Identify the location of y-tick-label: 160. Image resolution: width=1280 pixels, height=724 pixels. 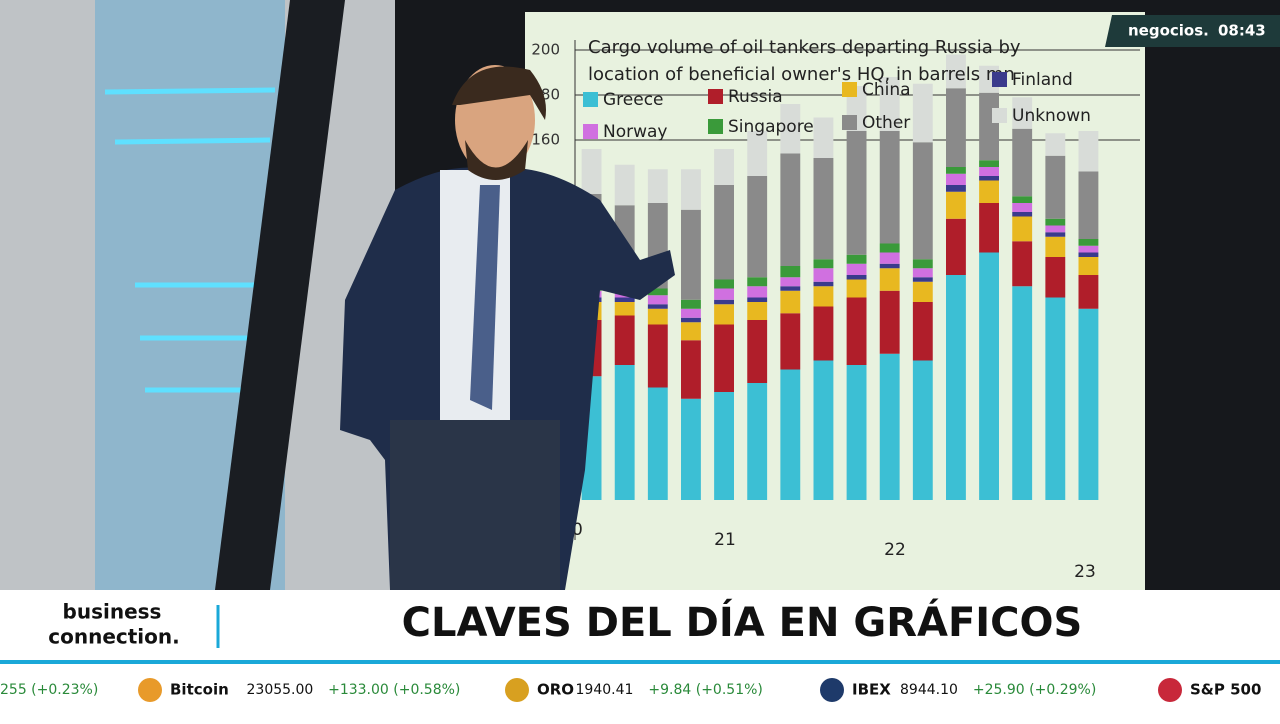
(545, 140).